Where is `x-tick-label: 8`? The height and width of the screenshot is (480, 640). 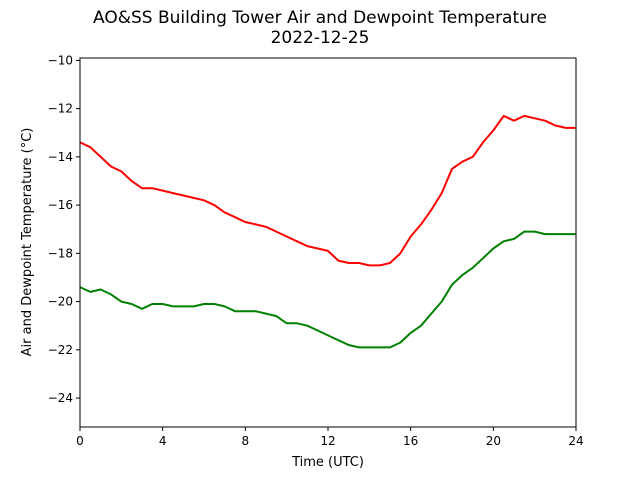
x-tick-label: 8 is located at coordinates (246, 441).